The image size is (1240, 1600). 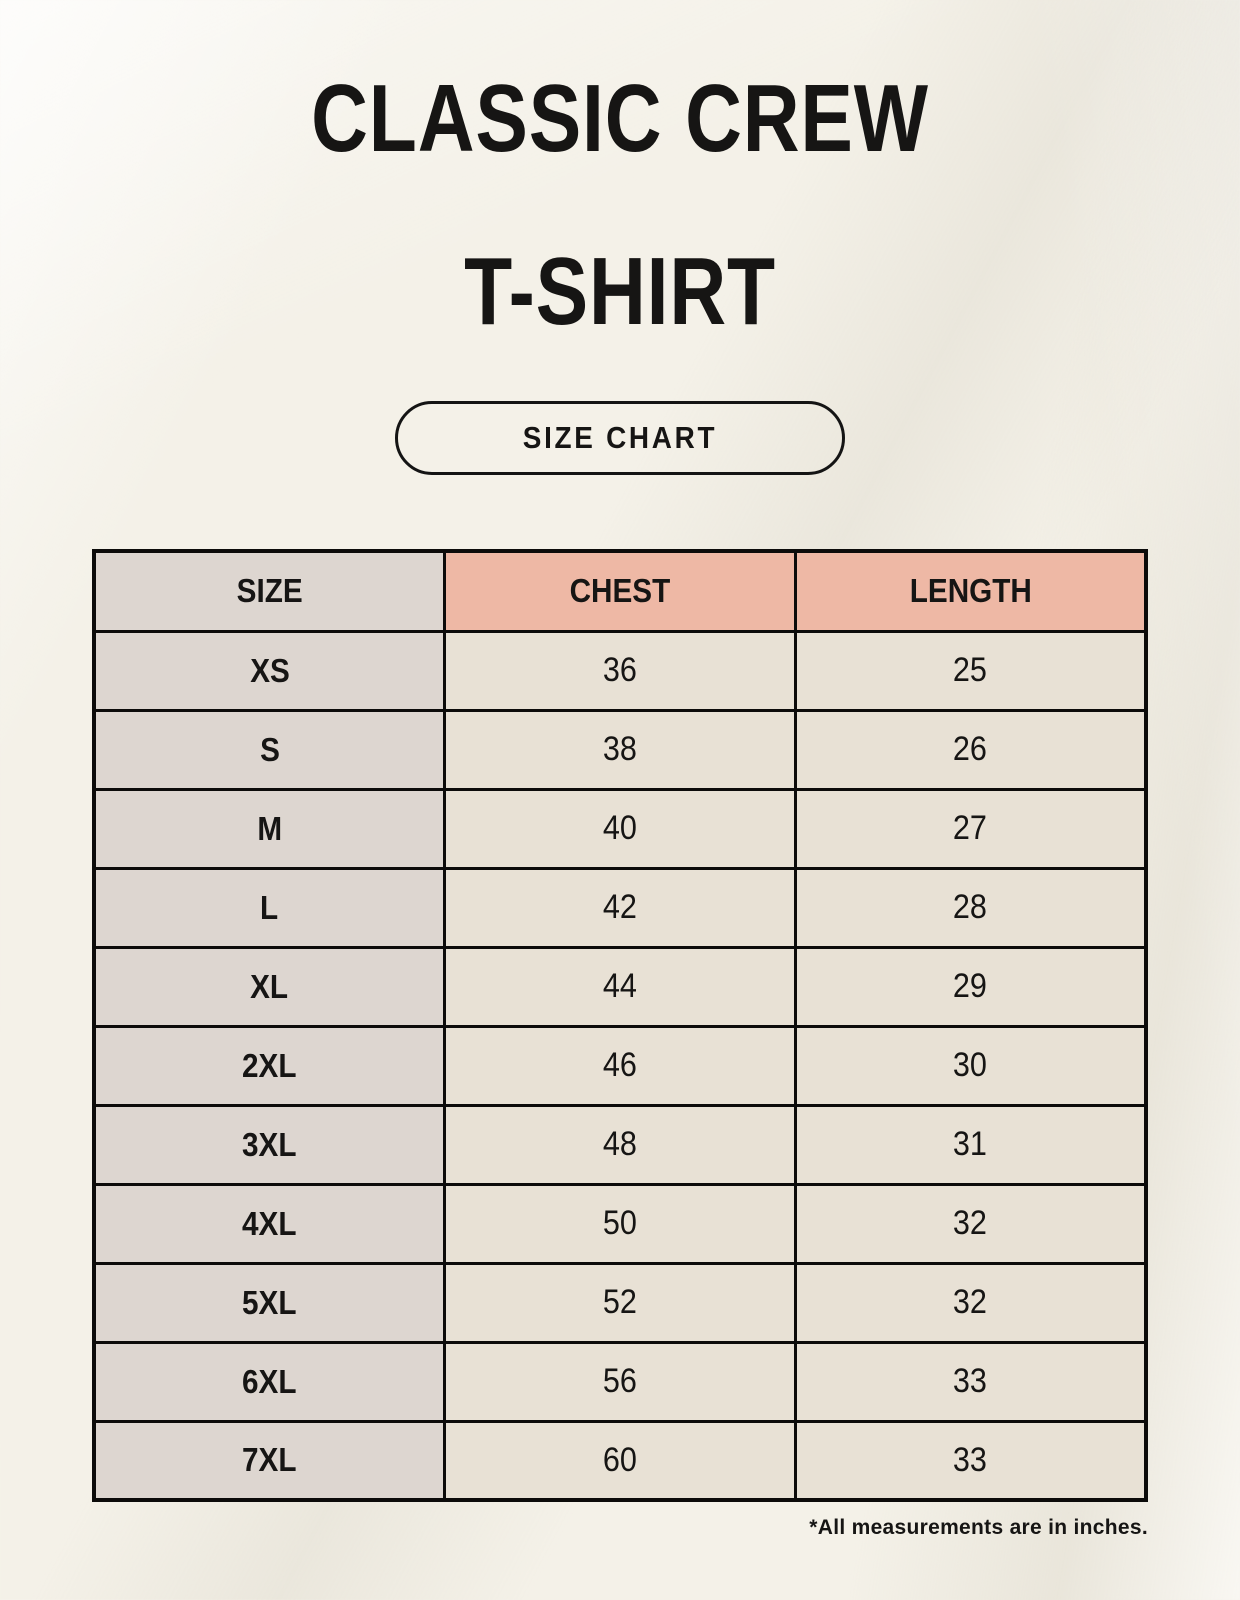 I want to click on size-cell: XL, so click(x=269, y=986).